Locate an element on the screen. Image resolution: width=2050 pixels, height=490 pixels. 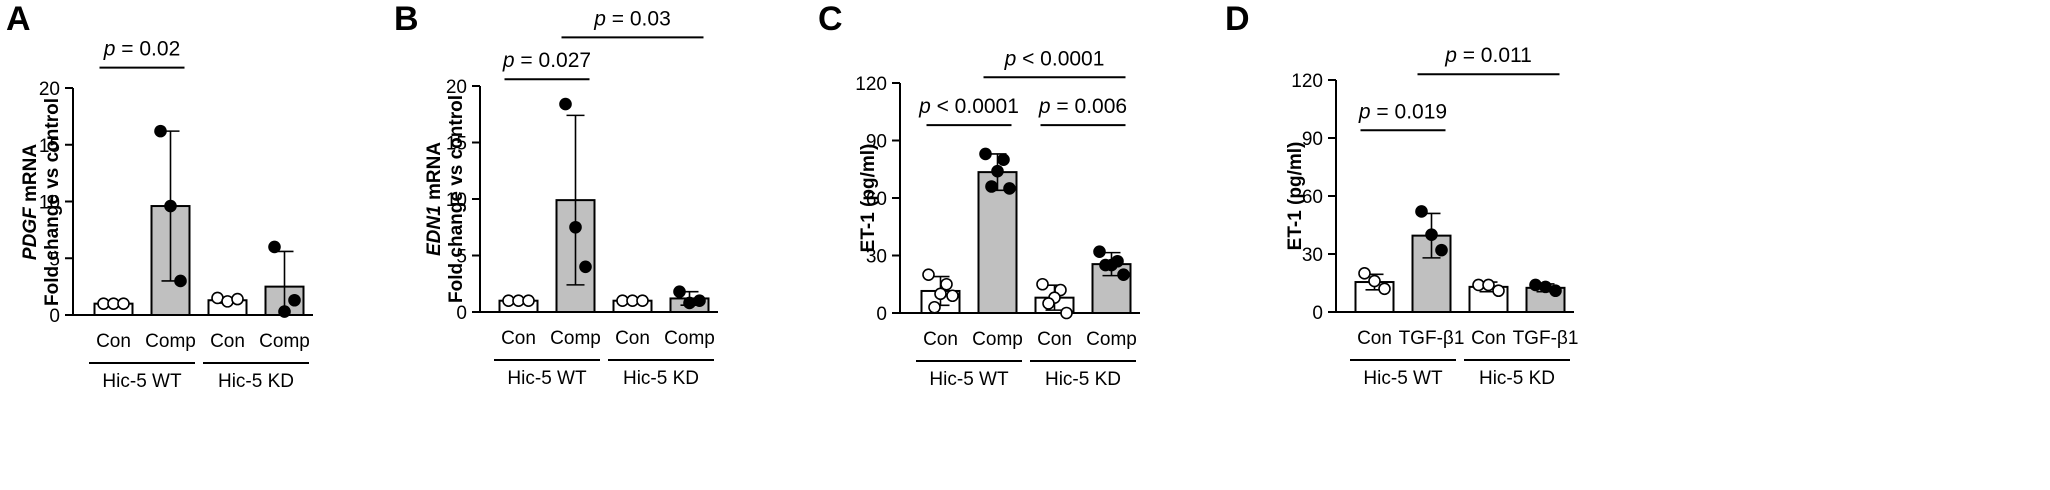
y-tick-label: 90 is located at coordinates (876, 142).